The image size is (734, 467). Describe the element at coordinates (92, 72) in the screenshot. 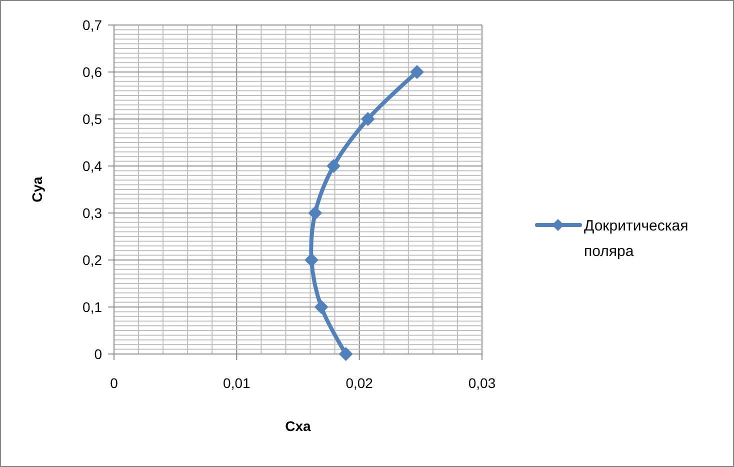

I see `y-tick-label: 0,6` at that location.